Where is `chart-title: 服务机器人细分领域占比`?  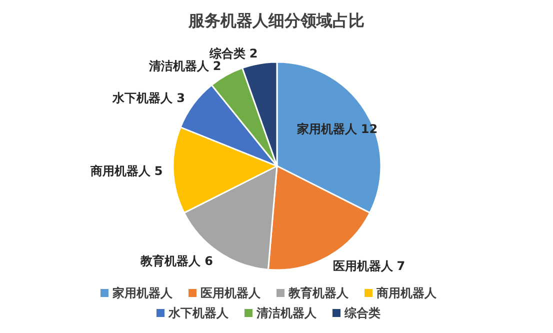
chart-title: 服务机器人细分领域占比 is located at coordinates (276, 20).